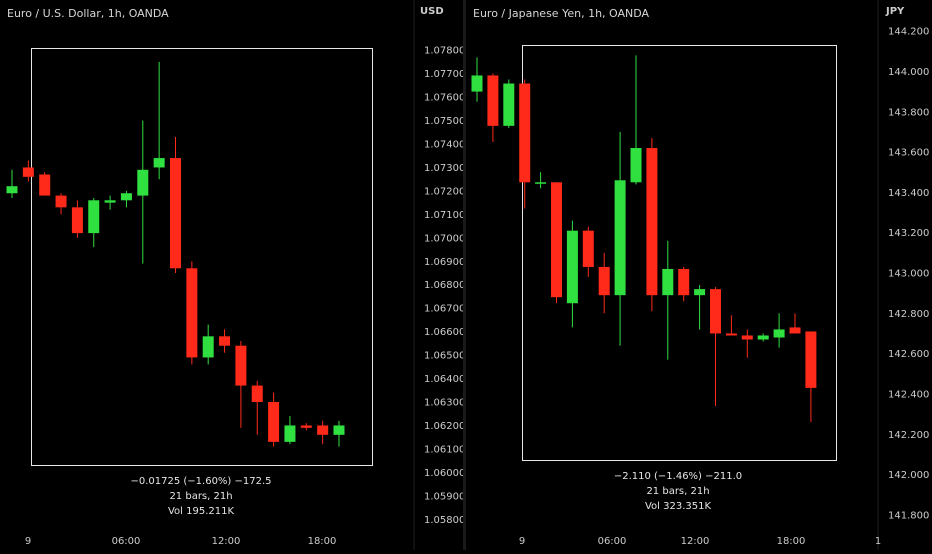 This screenshot has height=554, width=932. What do you see at coordinates (678, 476) in the screenshot?
I see `measure-change: −2.110 (−1.46%) −211.0` at bounding box center [678, 476].